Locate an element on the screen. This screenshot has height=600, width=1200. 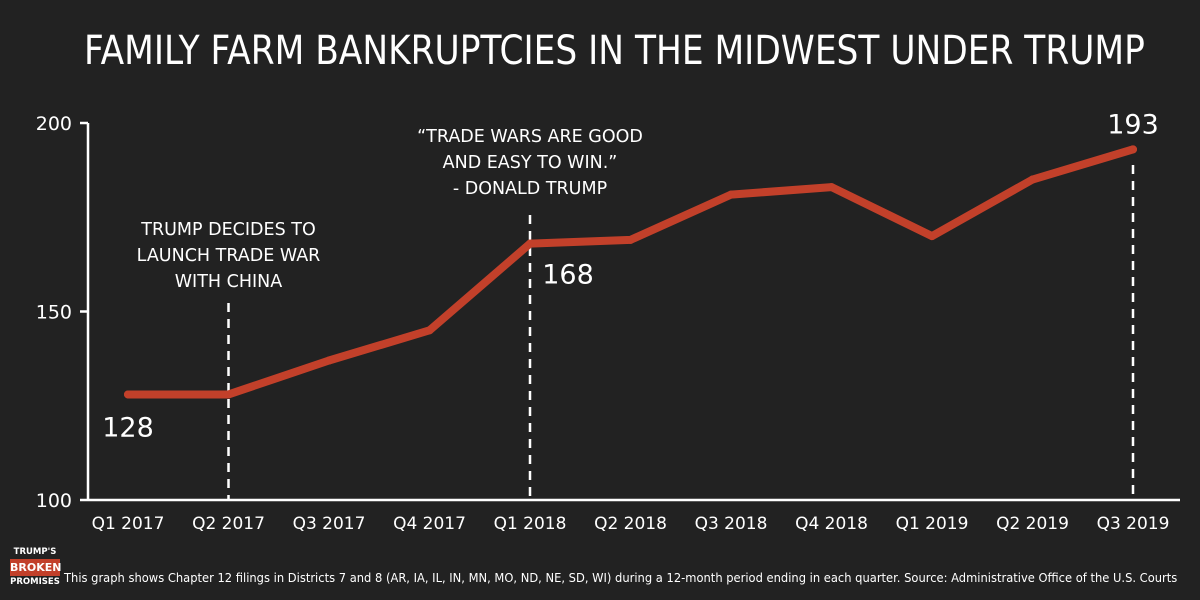
x-tick-label: Q3 2019 is located at coordinates (1133, 524).